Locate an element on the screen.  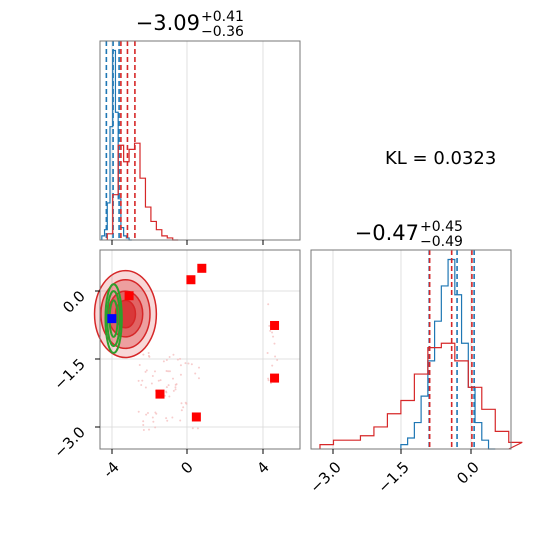
top-panel-frame is located at coordinates (200, 140).